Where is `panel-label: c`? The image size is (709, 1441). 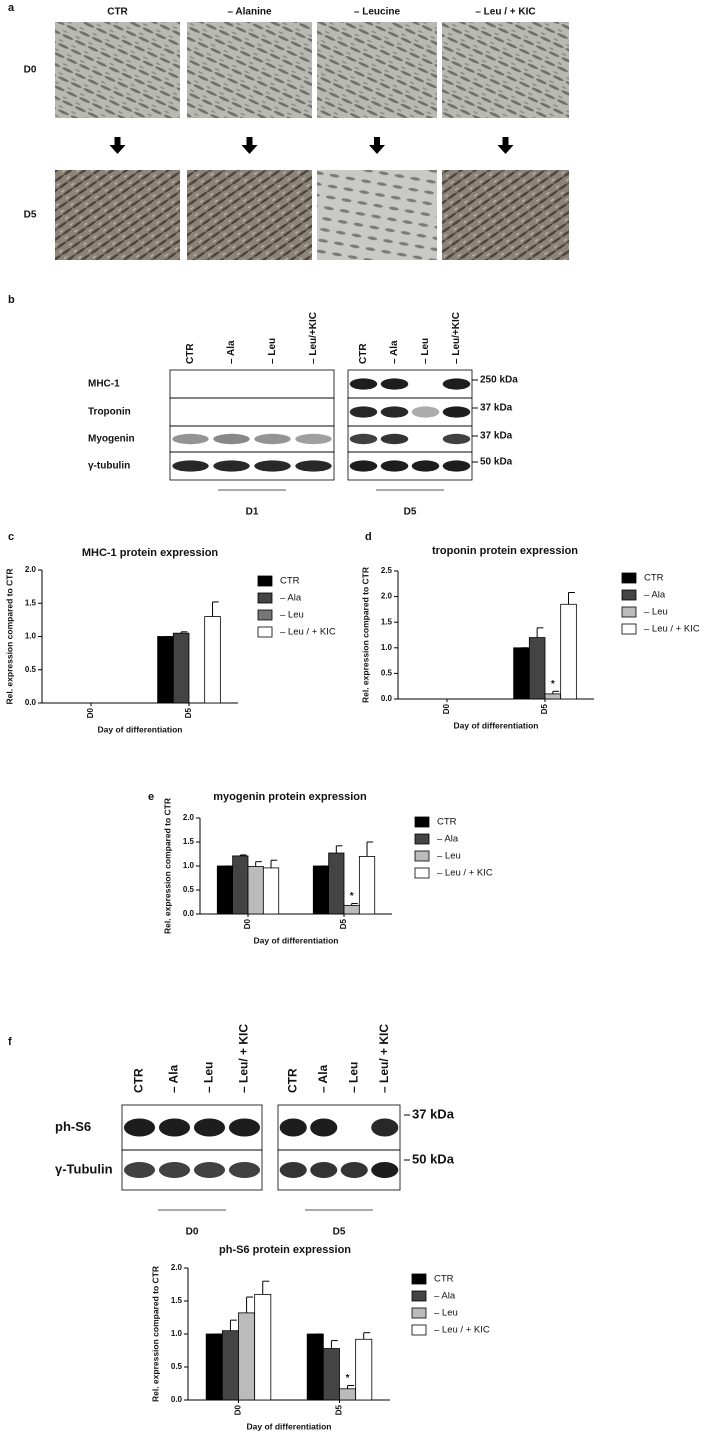
panel-label: c is located at coordinates (11, 537).